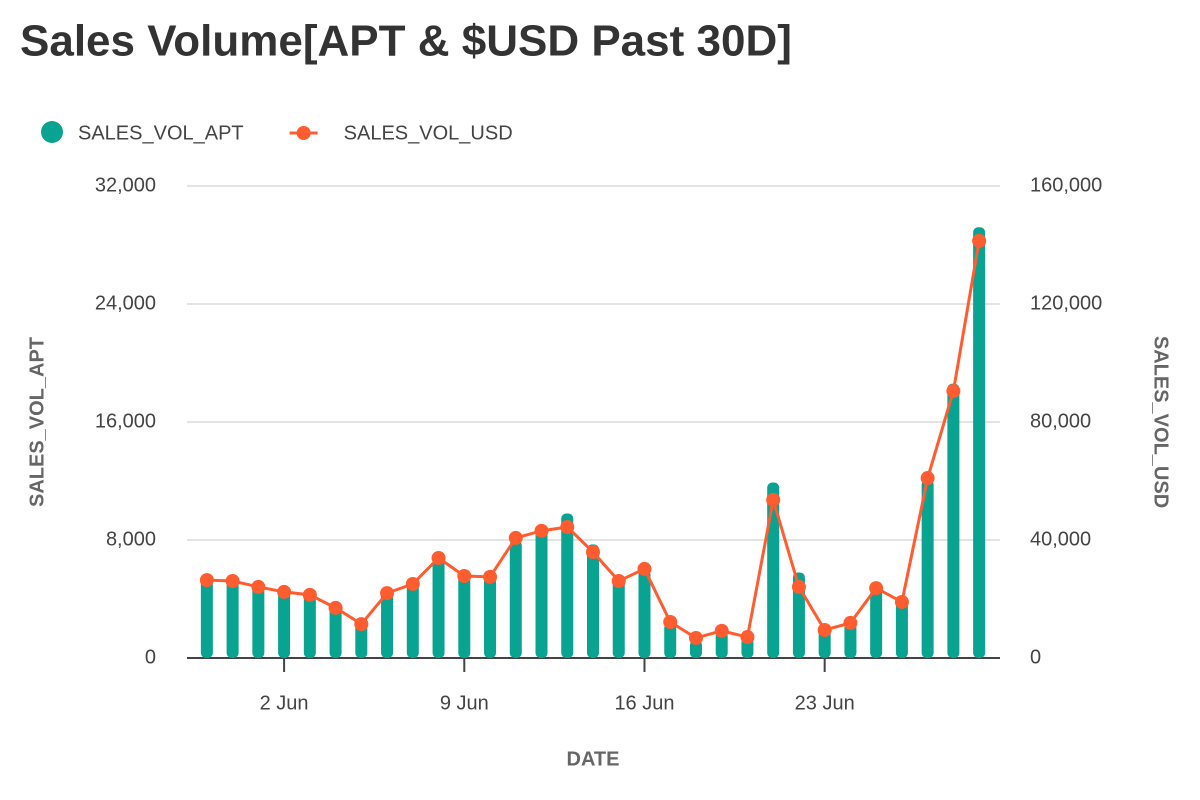 Image resolution: width=1200 pixels, height=800 pixels. Describe the element at coordinates (125, 185) in the screenshot. I see `y-tick-label: 32,000` at that location.